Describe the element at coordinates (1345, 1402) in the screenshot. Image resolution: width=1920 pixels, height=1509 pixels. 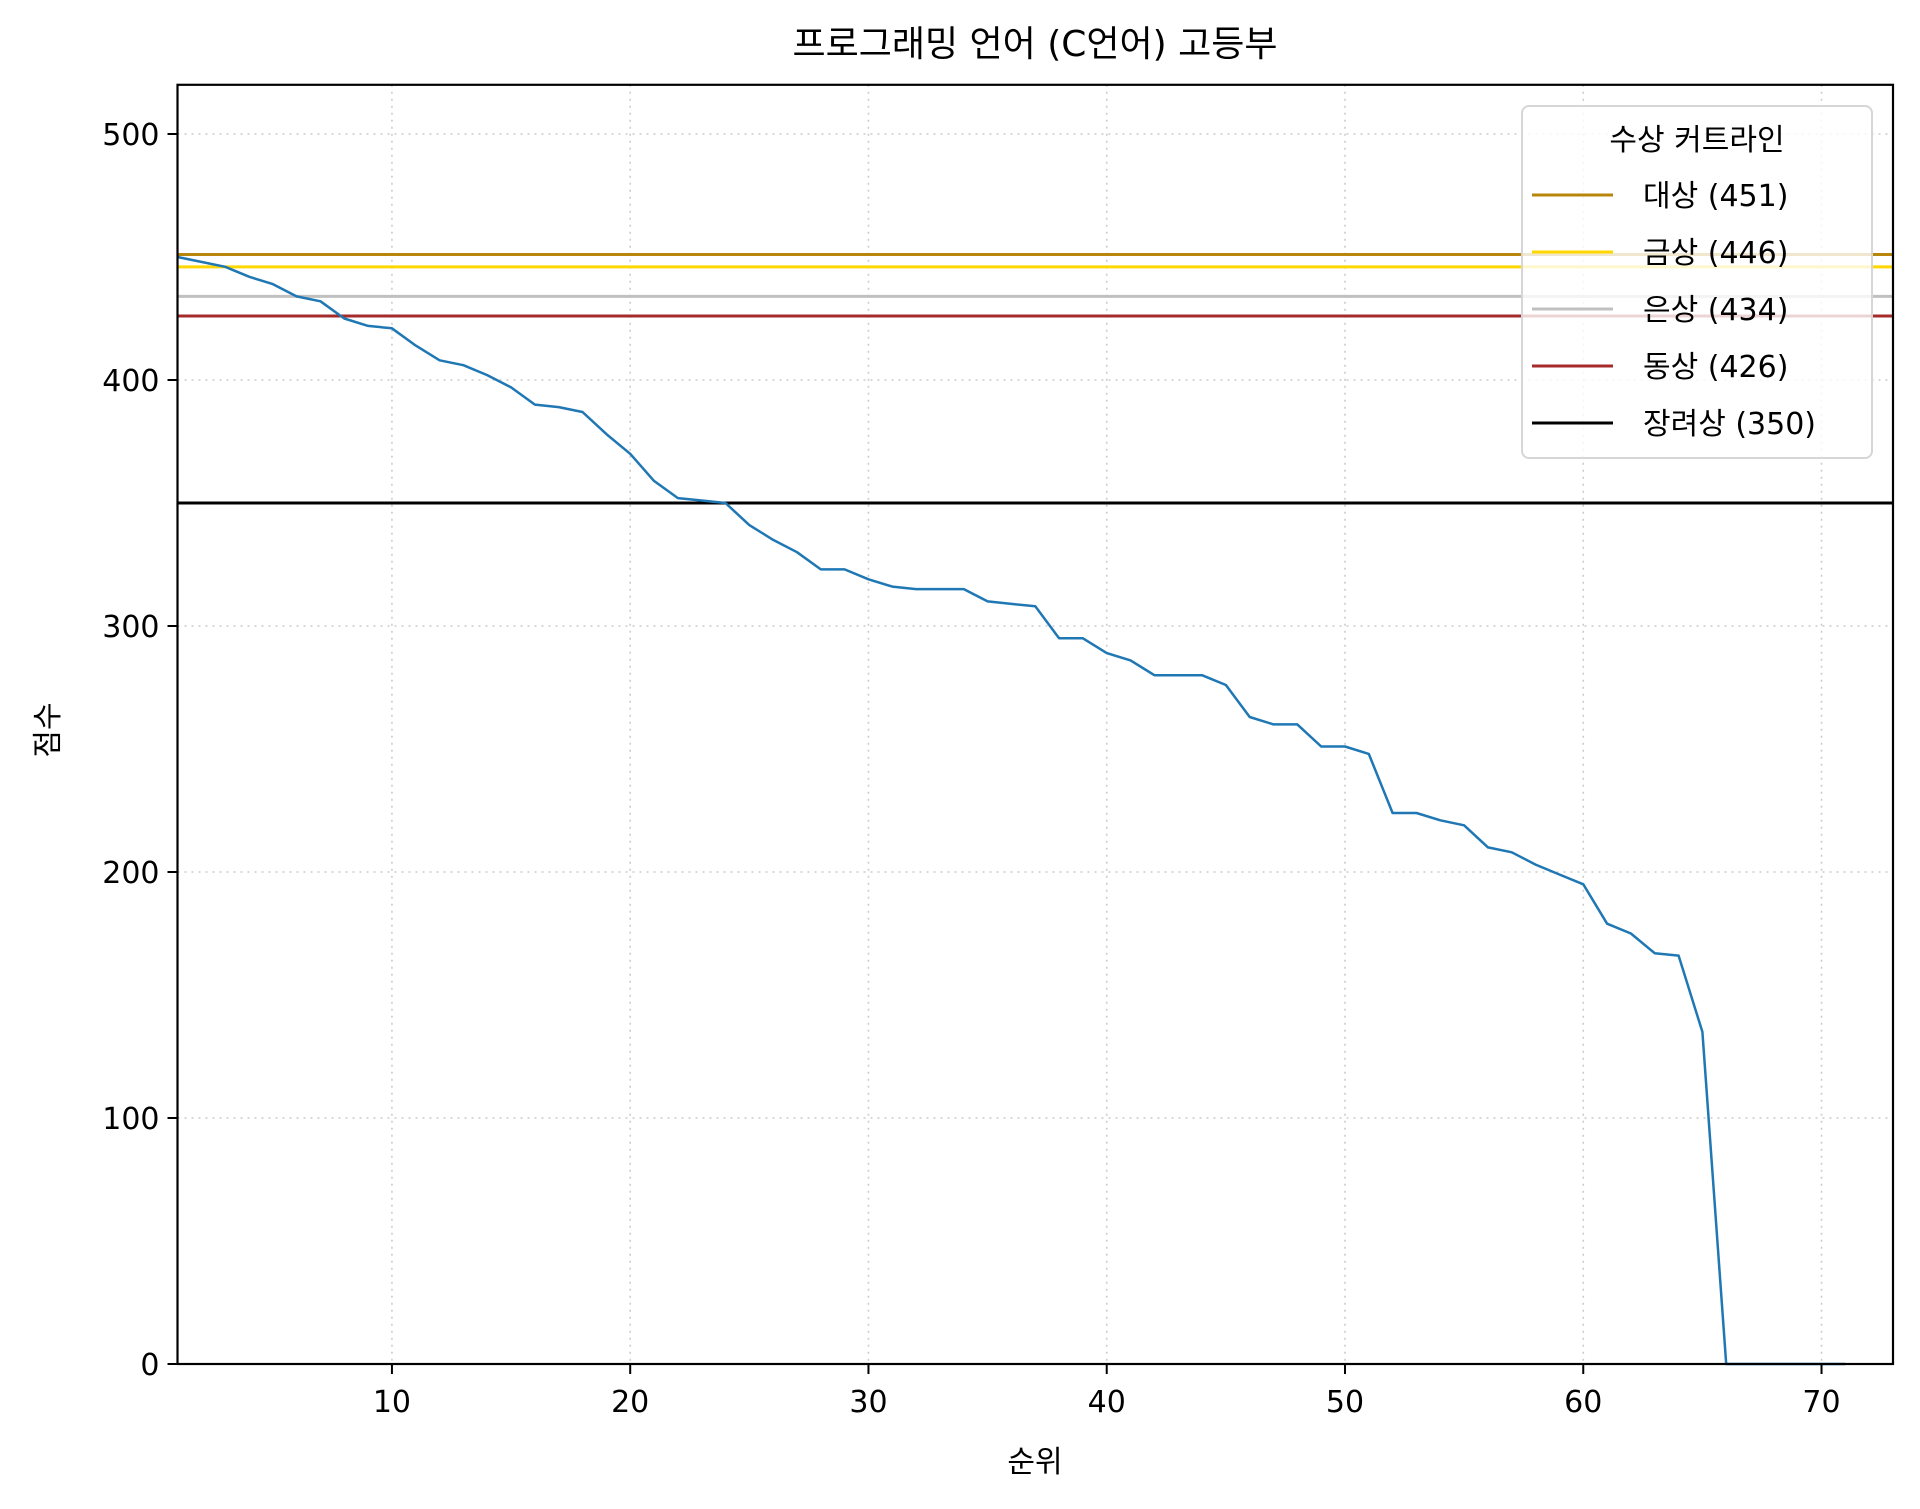
I see `x-tick-label: 50` at that location.